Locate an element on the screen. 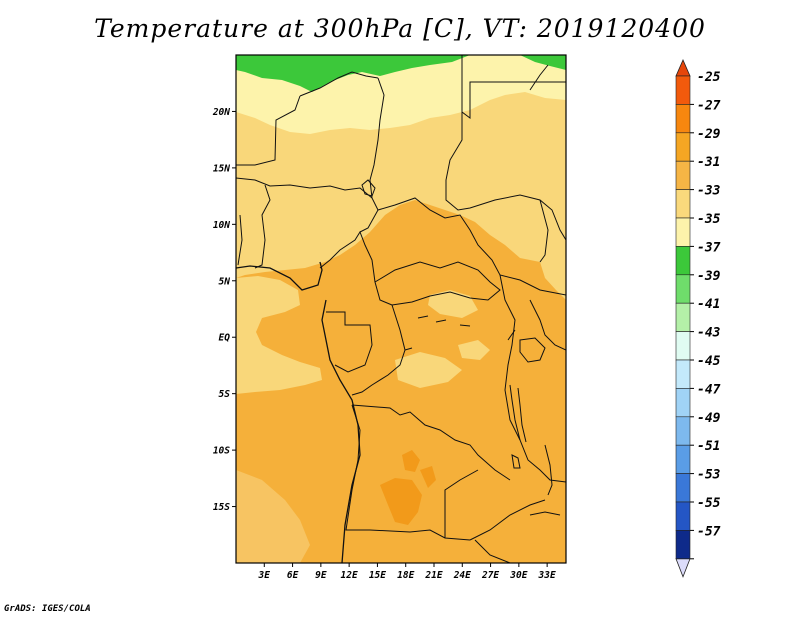 This screenshot has height=618, width=800. colorbar-label: -29 is located at coordinates (709, 134).